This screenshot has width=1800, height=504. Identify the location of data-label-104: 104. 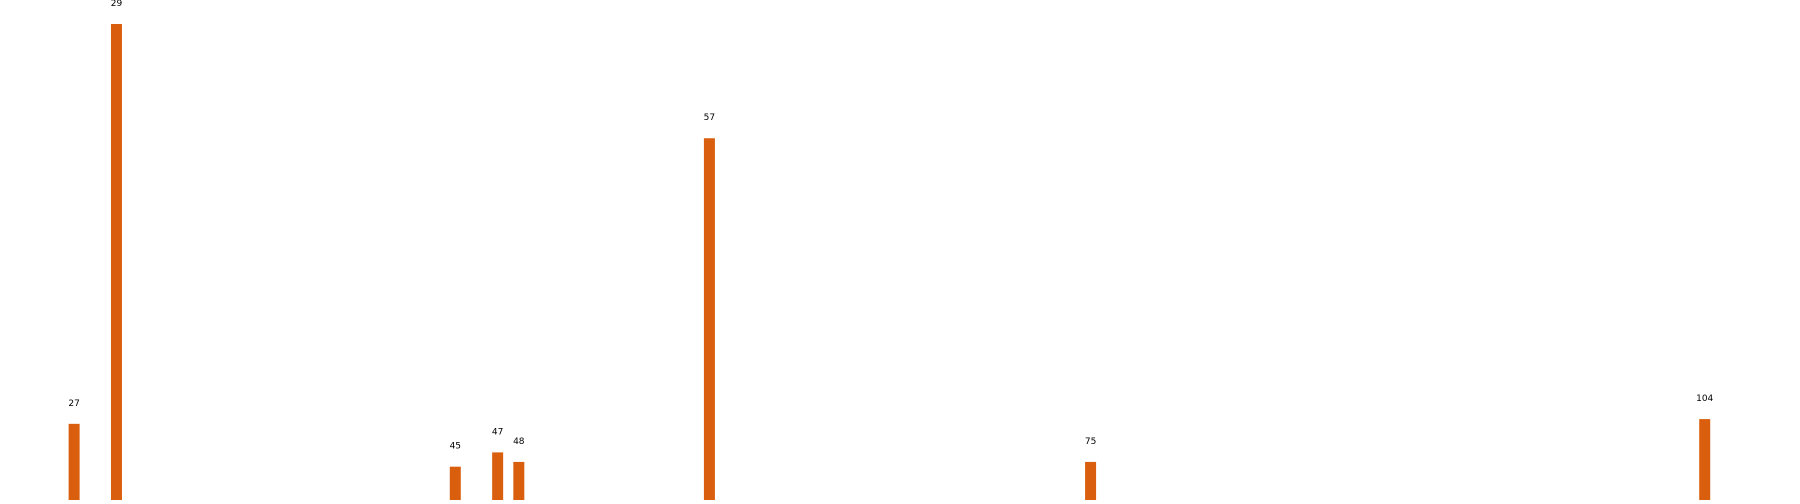
(1704, 399).